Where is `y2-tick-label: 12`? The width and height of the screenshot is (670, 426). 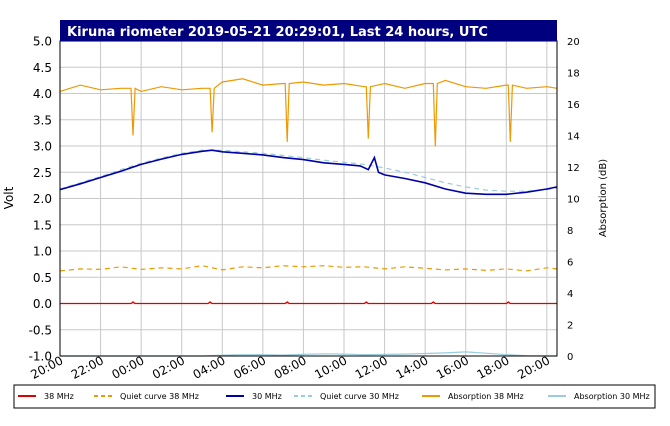 y2-tick-label: 12 is located at coordinates (573, 168).